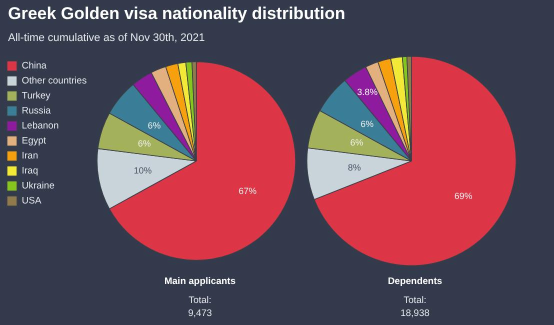 The image size is (554, 325). I want to click on legend-label: USA, so click(32, 201).